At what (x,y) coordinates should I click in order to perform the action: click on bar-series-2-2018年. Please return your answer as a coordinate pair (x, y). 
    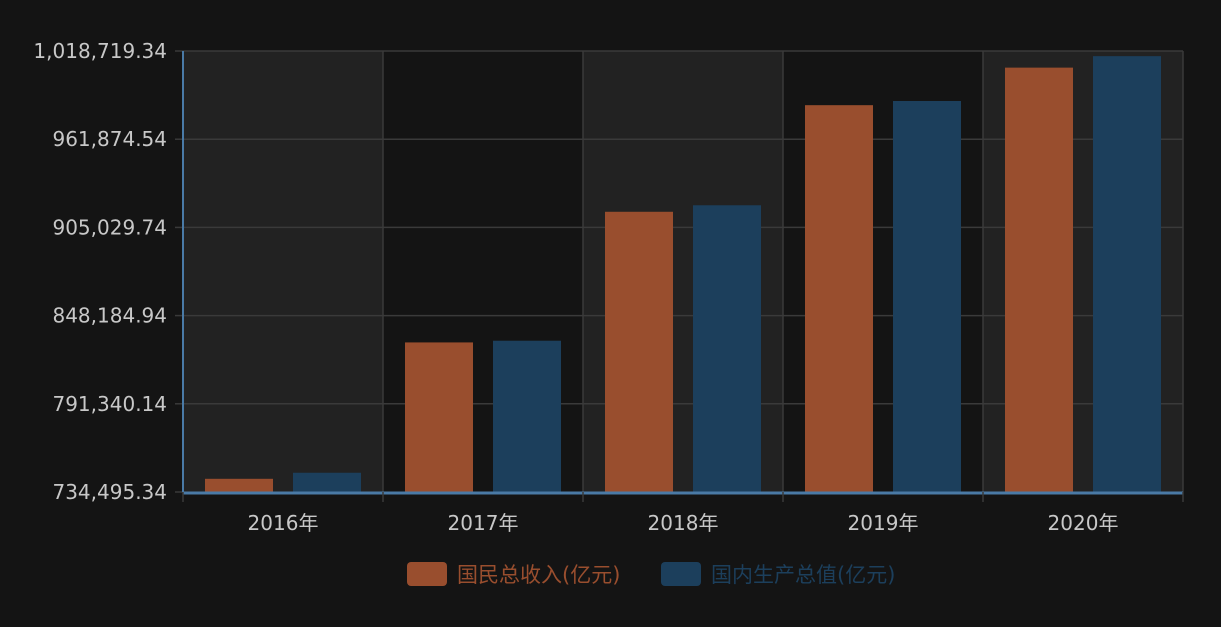
    Looking at the image, I should click on (727, 348).